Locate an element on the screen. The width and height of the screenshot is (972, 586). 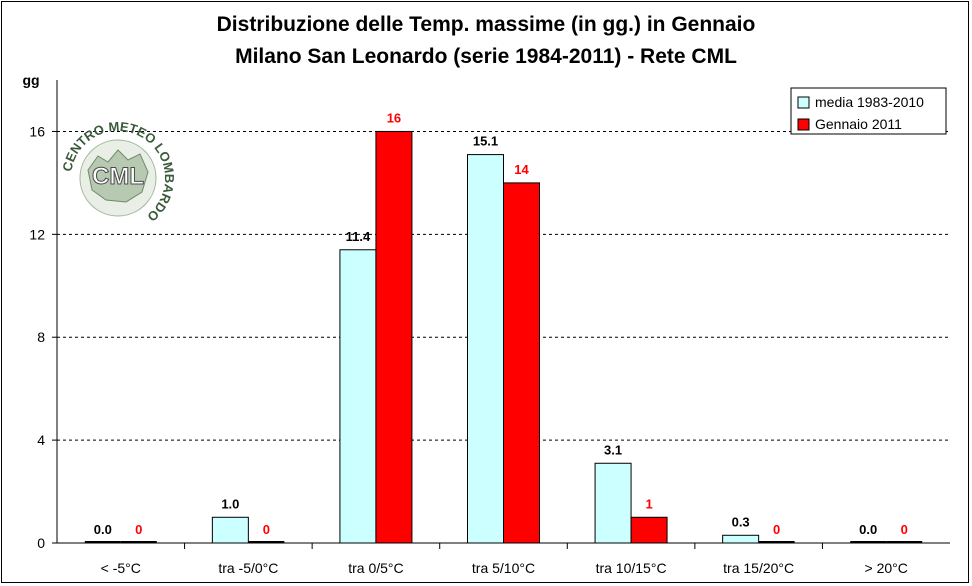
data-label: 3.1 is located at coordinates (613, 449).